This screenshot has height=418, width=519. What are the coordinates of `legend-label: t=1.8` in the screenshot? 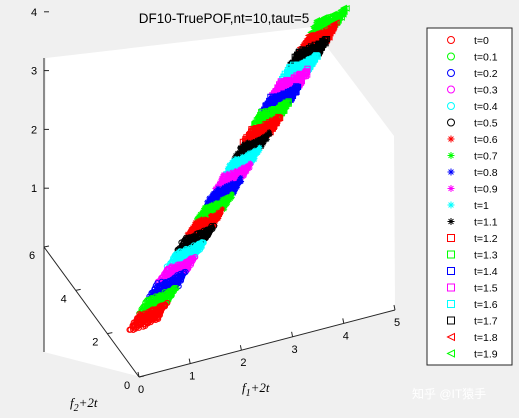 It's located at (486, 338).